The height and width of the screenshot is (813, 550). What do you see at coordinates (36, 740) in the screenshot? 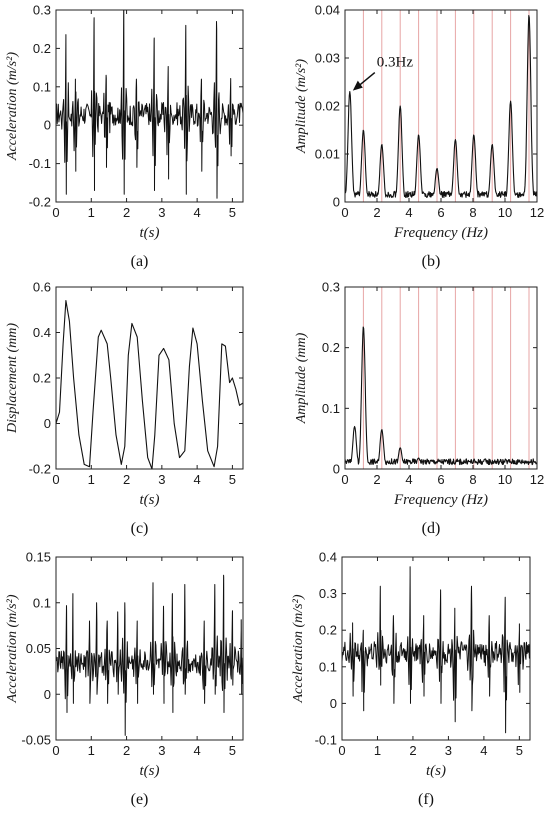
I see `y-tick-label: -0.05` at bounding box center [36, 740].